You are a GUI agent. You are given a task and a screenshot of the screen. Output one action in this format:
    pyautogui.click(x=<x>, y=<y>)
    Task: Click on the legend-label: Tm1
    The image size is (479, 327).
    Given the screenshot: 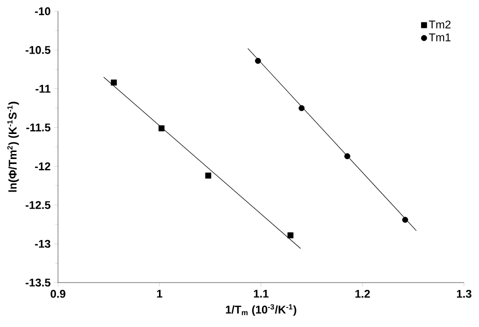 What is the action you would take?
    pyautogui.click(x=439, y=37)
    